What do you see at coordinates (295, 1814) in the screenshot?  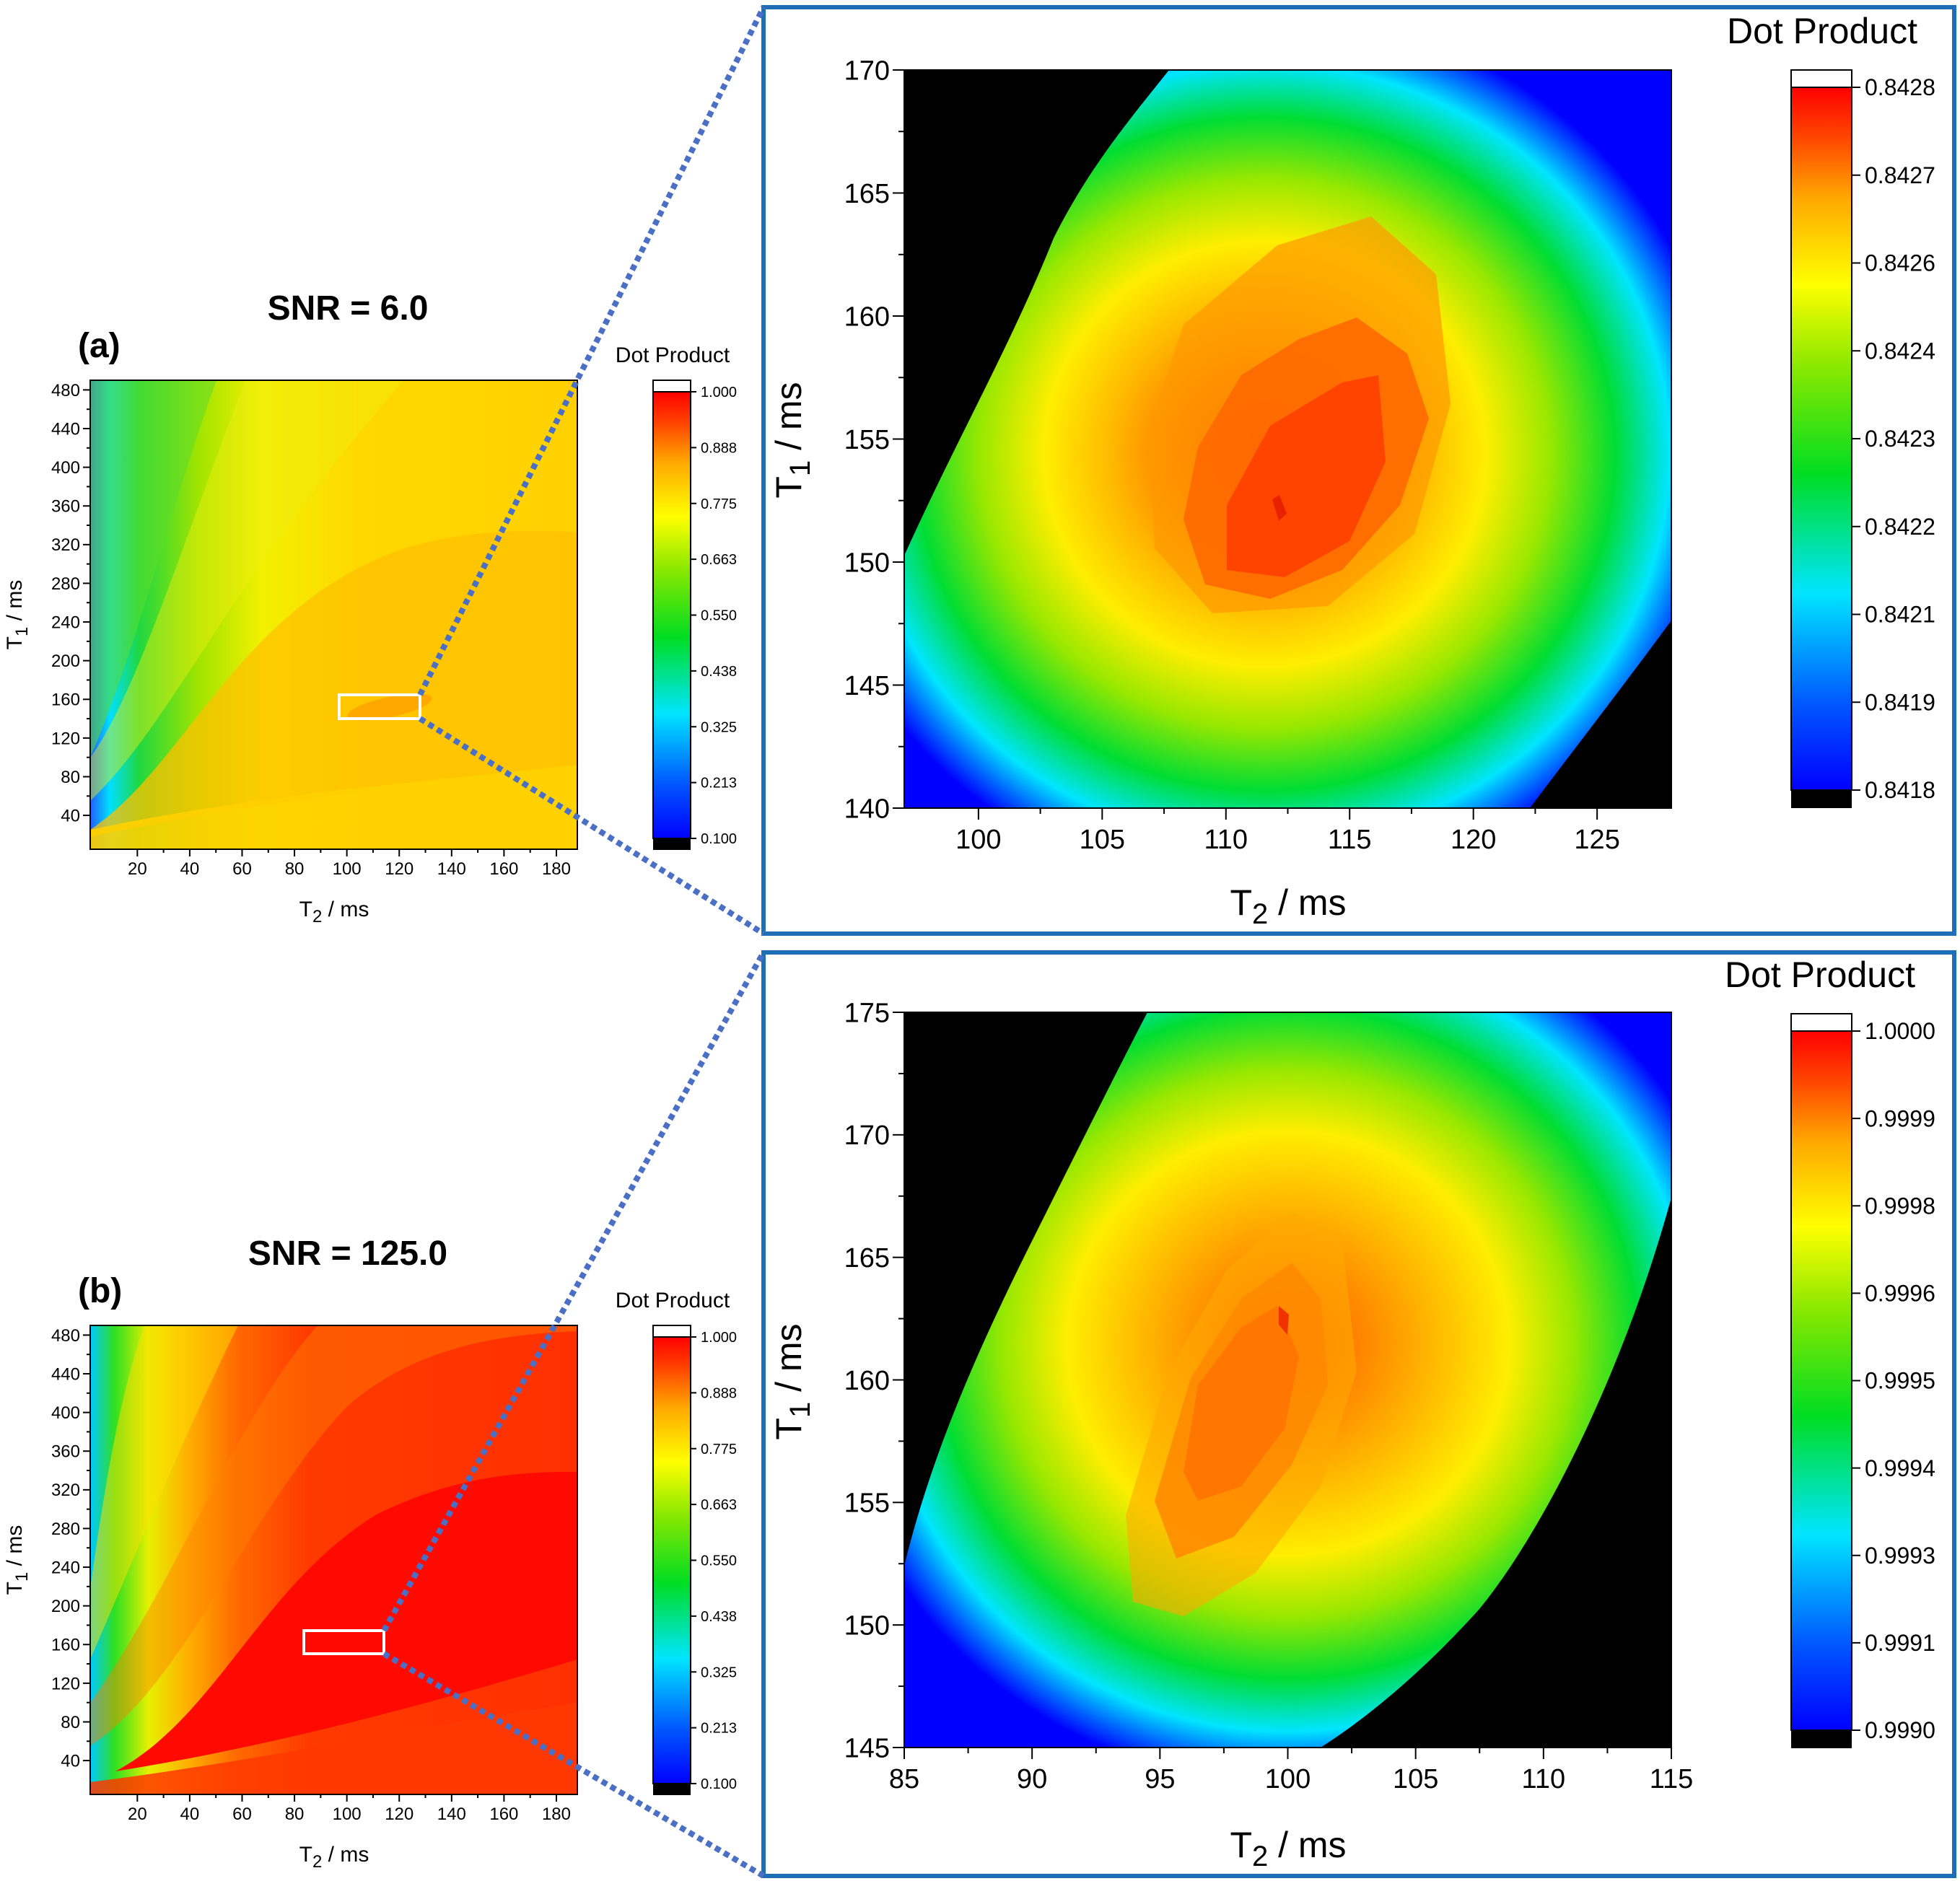 I see `x-tick-label: 80` at bounding box center [295, 1814].